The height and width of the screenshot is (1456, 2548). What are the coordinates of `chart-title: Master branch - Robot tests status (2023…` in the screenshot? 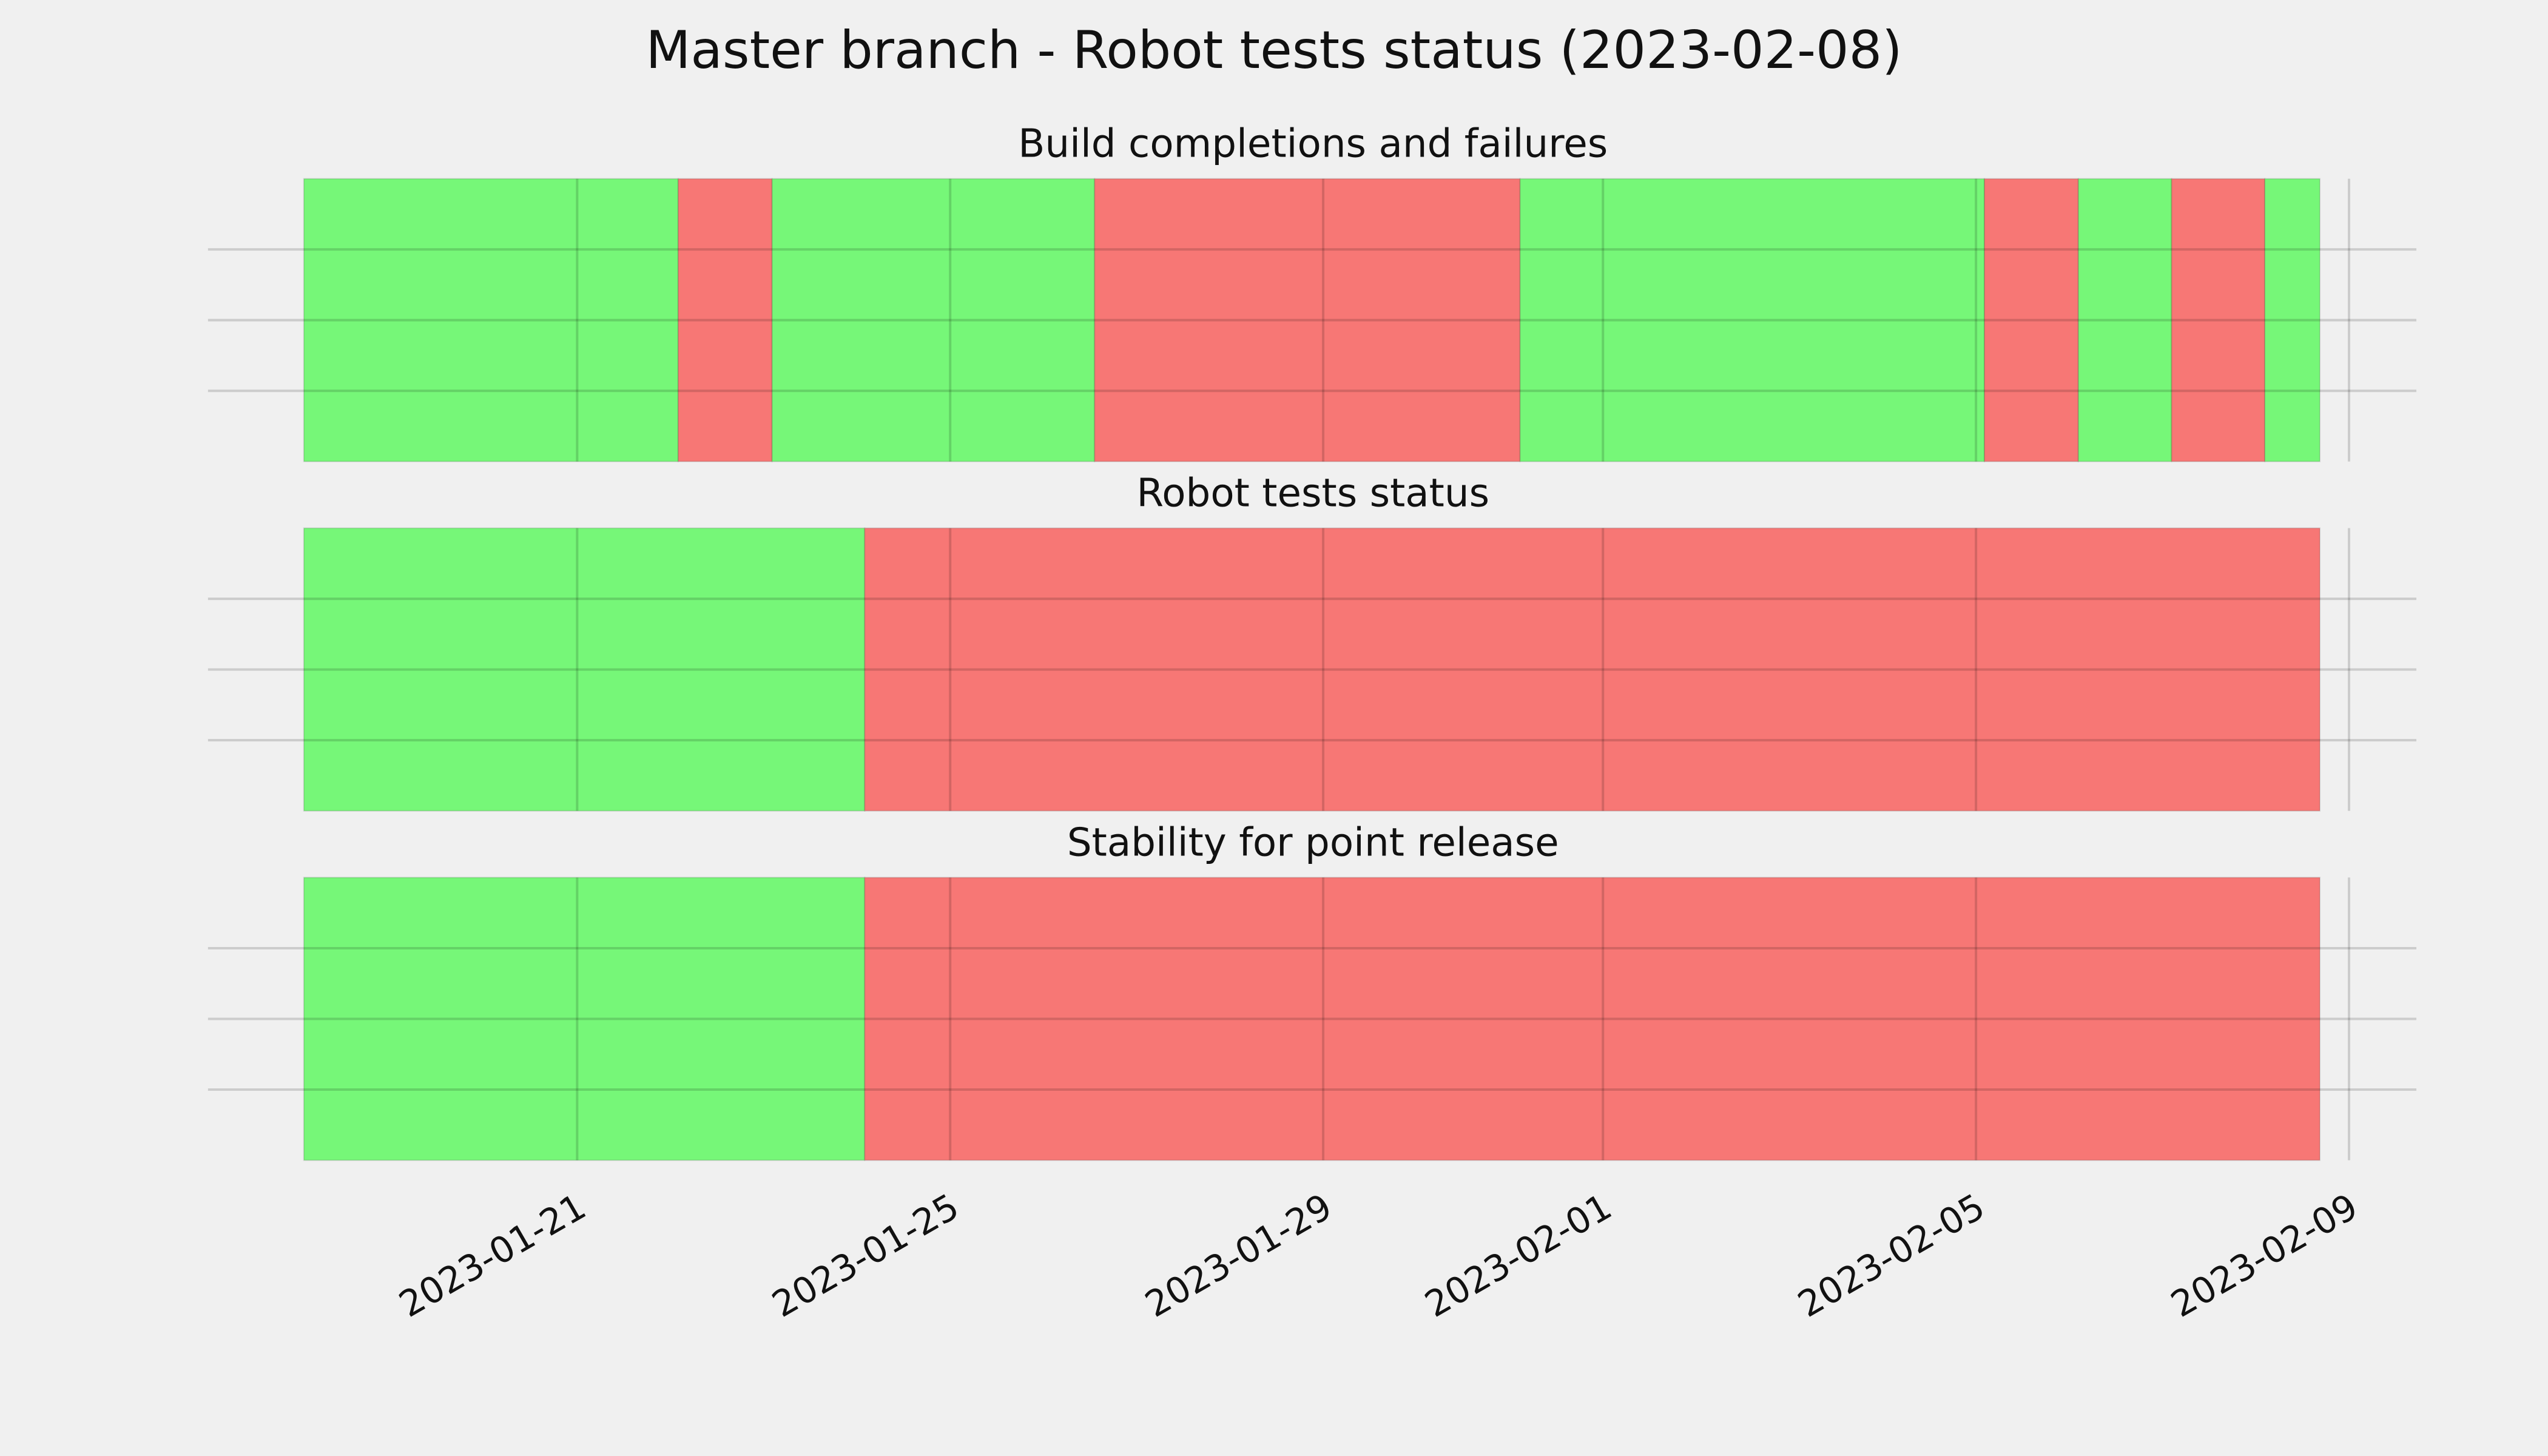 It's located at (1273, 50).